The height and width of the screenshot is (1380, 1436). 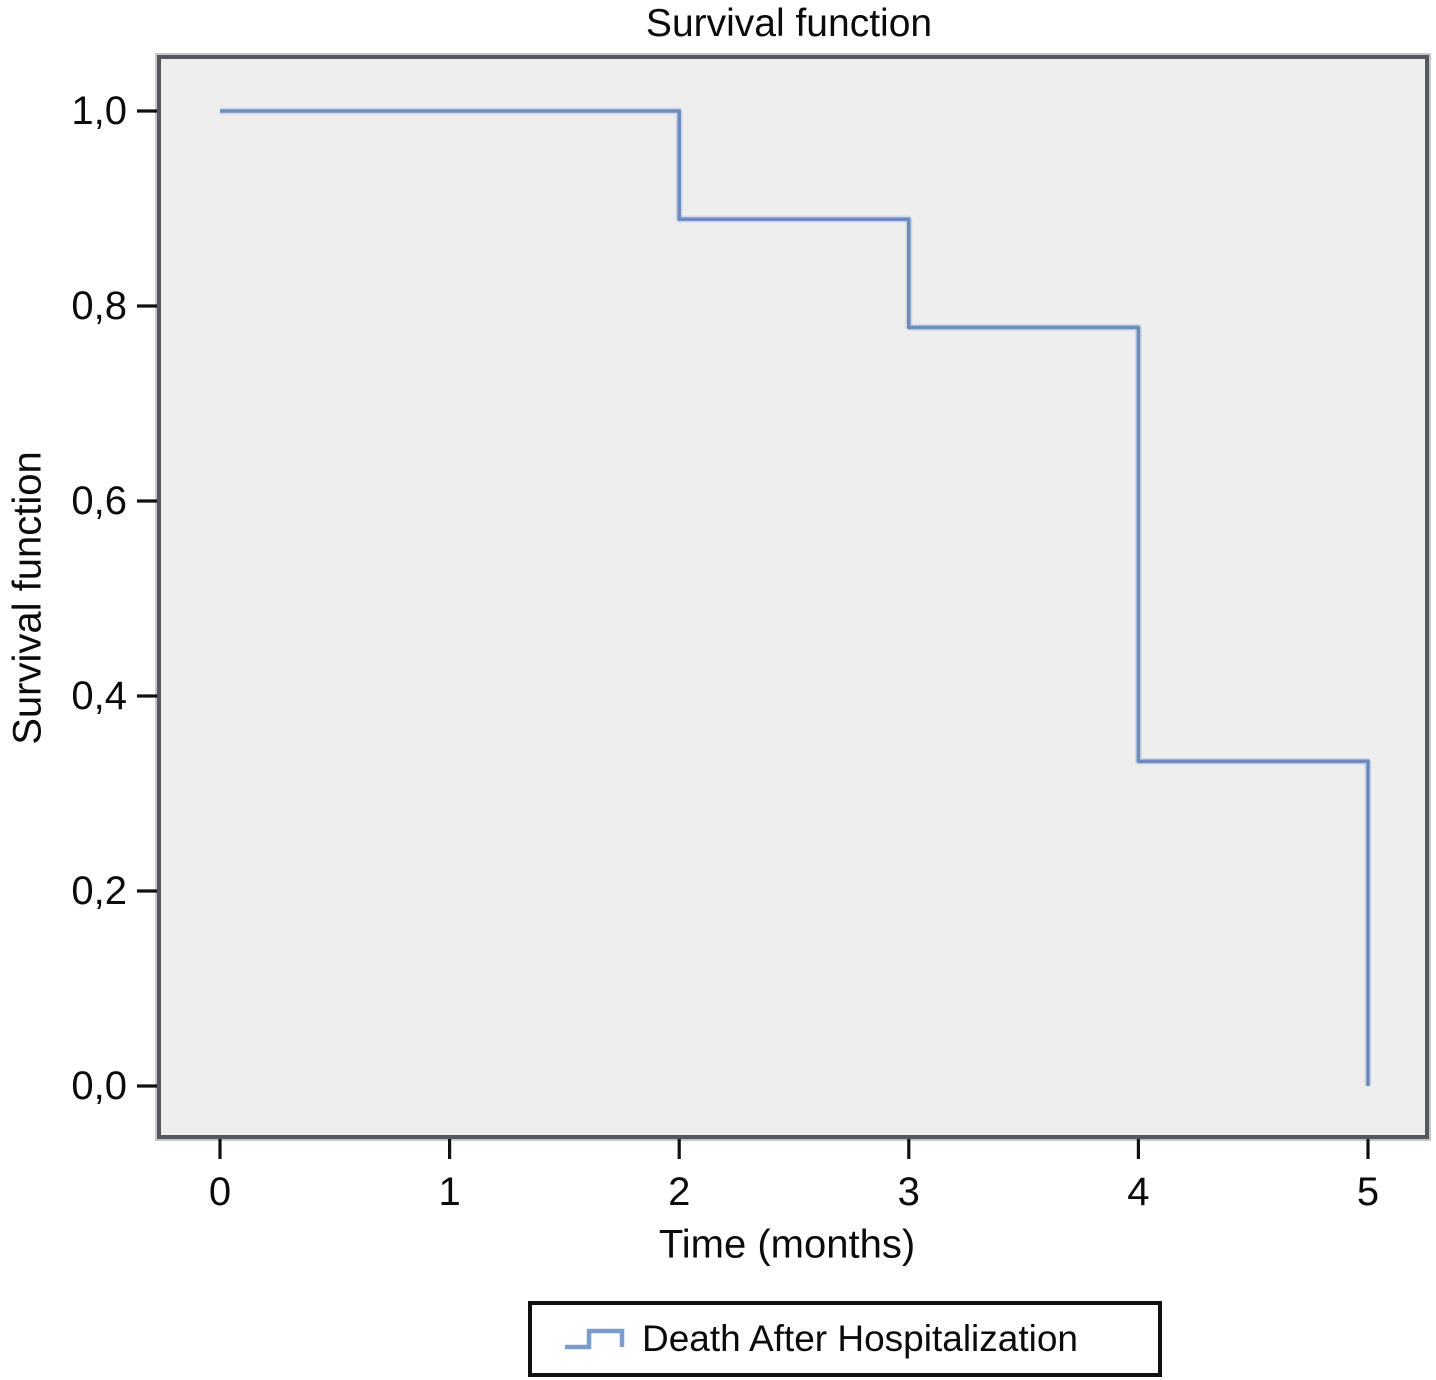 What do you see at coordinates (220, 1192) in the screenshot?
I see `x-tick-label: 0` at bounding box center [220, 1192].